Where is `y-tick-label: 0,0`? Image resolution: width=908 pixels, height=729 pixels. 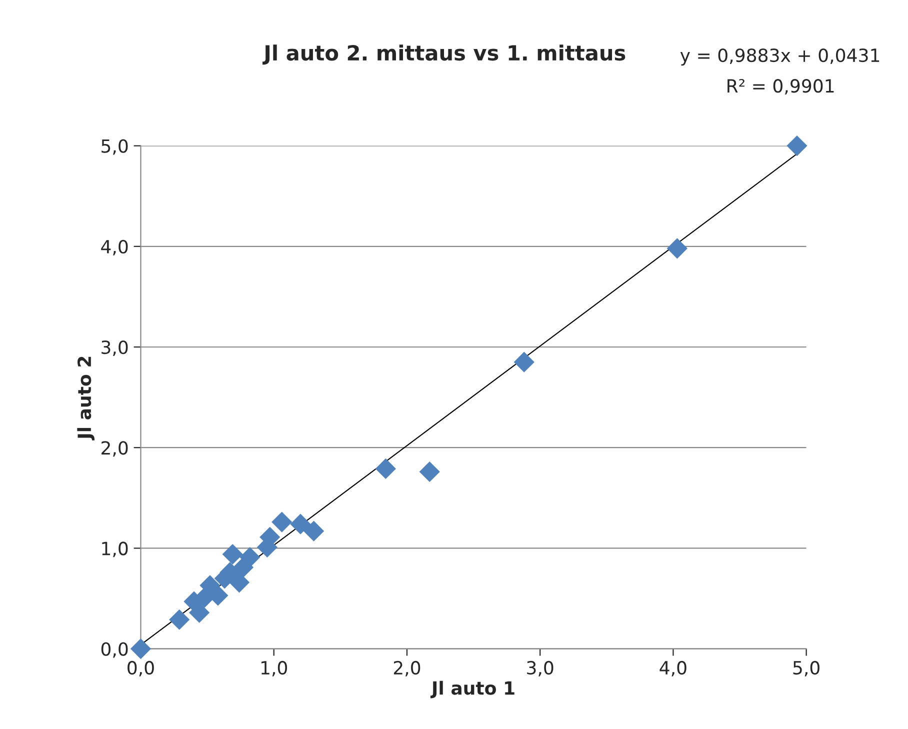 y-tick-label: 0,0 is located at coordinates (114, 650).